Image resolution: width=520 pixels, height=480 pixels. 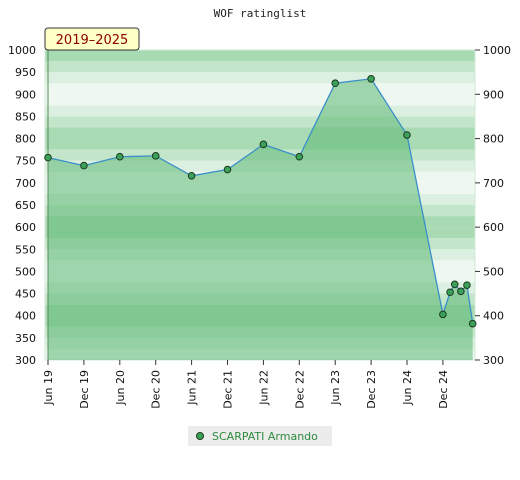 What do you see at coordinates (228, 389) in the screenshot?
I see `x-tick-label: Dec 21` at bounding box center [228, 389].